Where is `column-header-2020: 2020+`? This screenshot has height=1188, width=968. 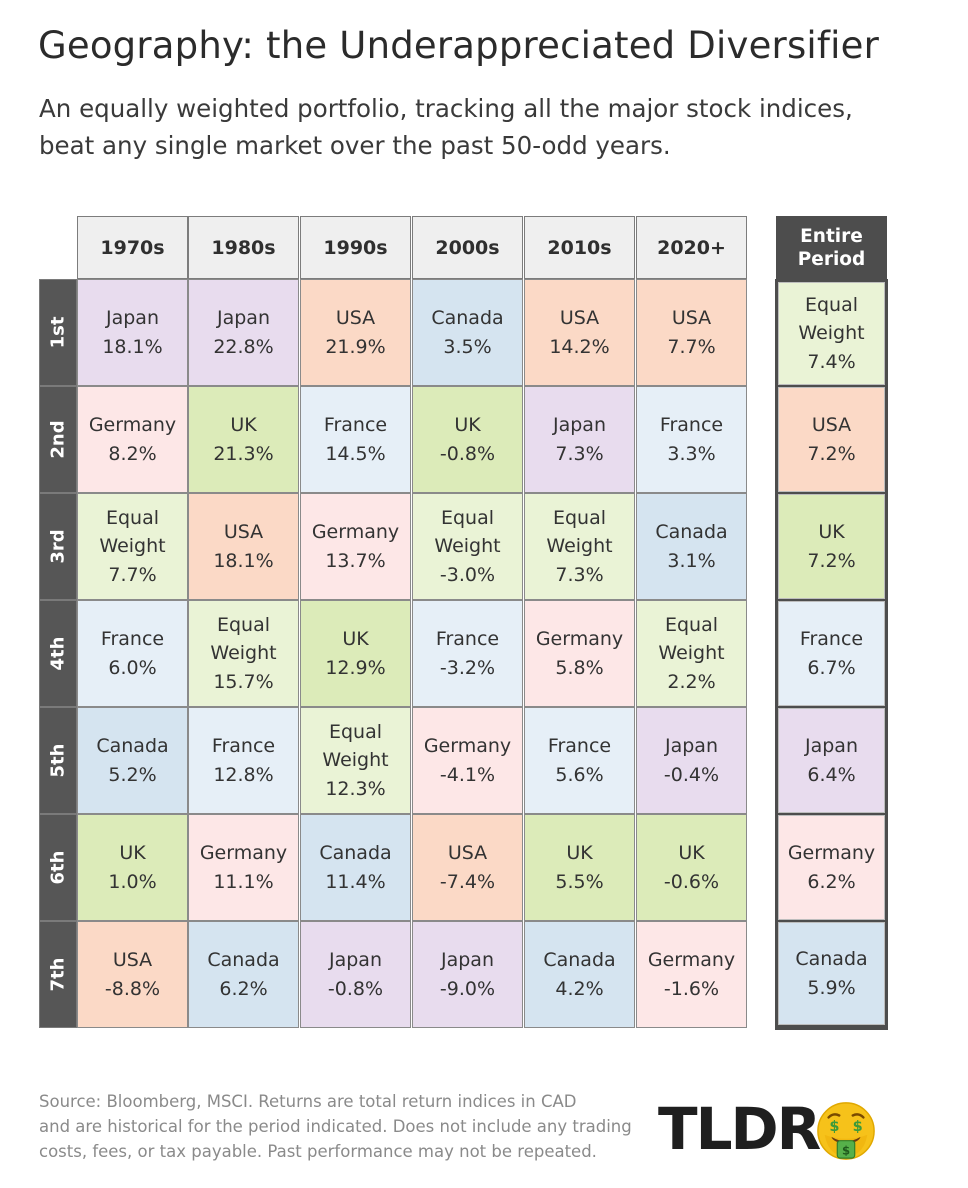 column-header-2020: 2020+ is located at coordinates (691, 247).